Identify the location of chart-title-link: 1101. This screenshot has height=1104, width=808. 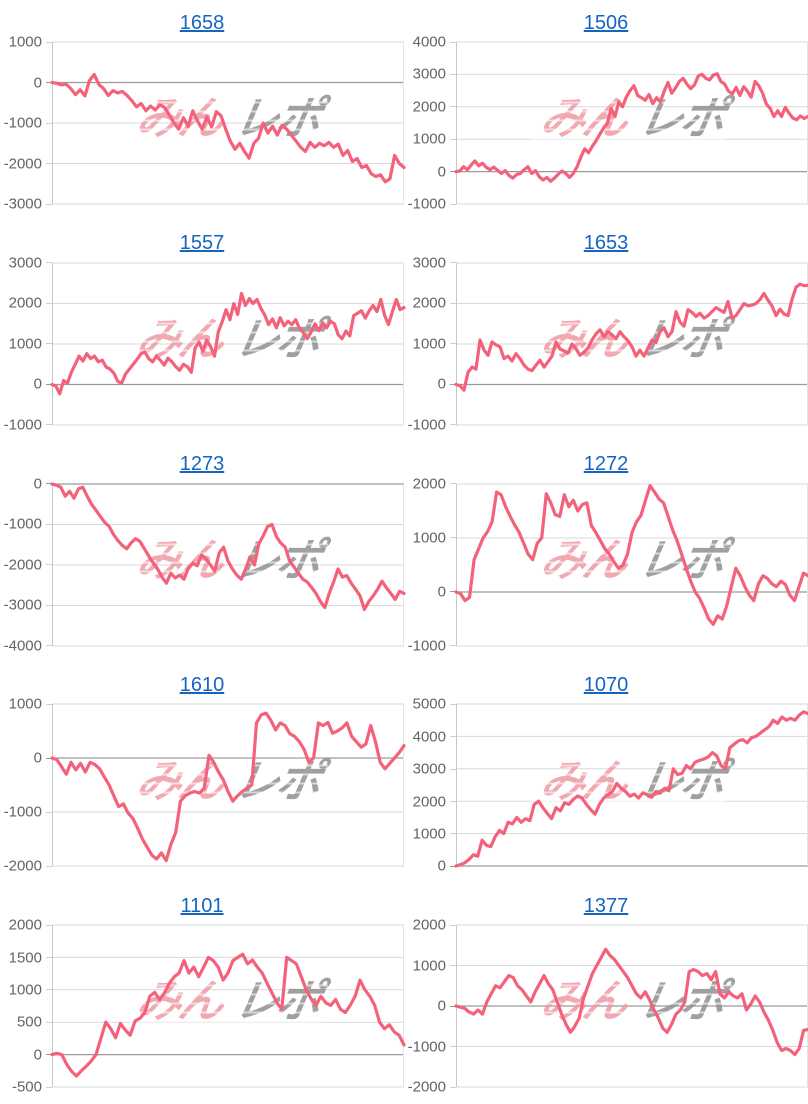
(202, 905).